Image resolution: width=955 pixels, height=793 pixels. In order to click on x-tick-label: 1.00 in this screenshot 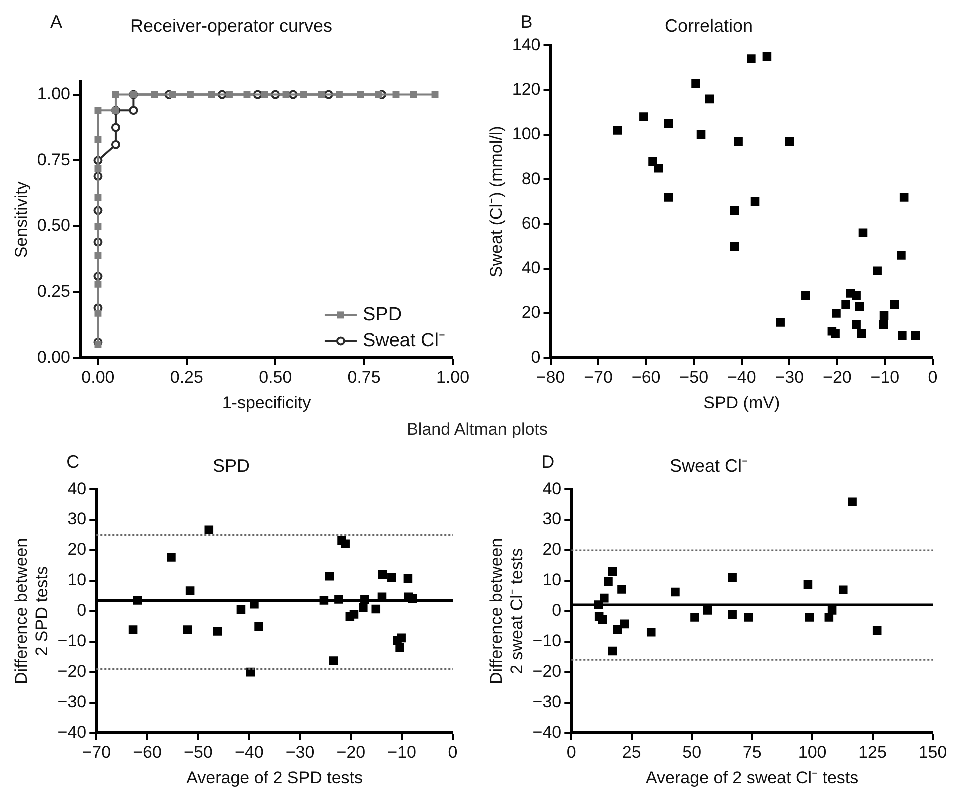, I will do `click(453, 378)`.